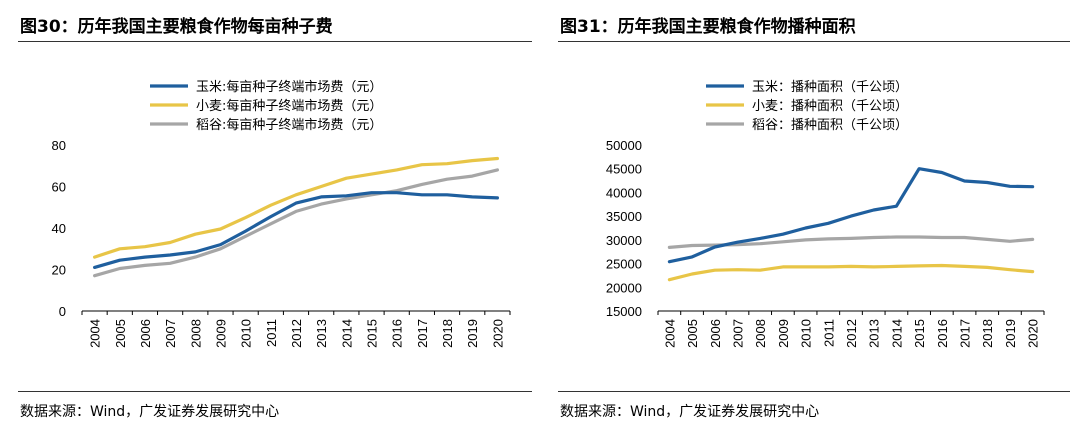  What do you see at coordinates (624, 192) in the screenshot?
I see `y-tick-label: 40000` at bounding box center [624, 192].